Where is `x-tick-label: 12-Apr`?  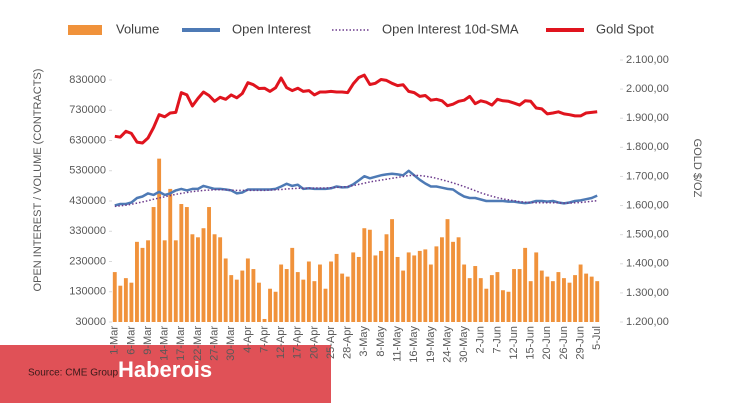
x-tick-label: 12-Apr is located at coordinates (281, 342).